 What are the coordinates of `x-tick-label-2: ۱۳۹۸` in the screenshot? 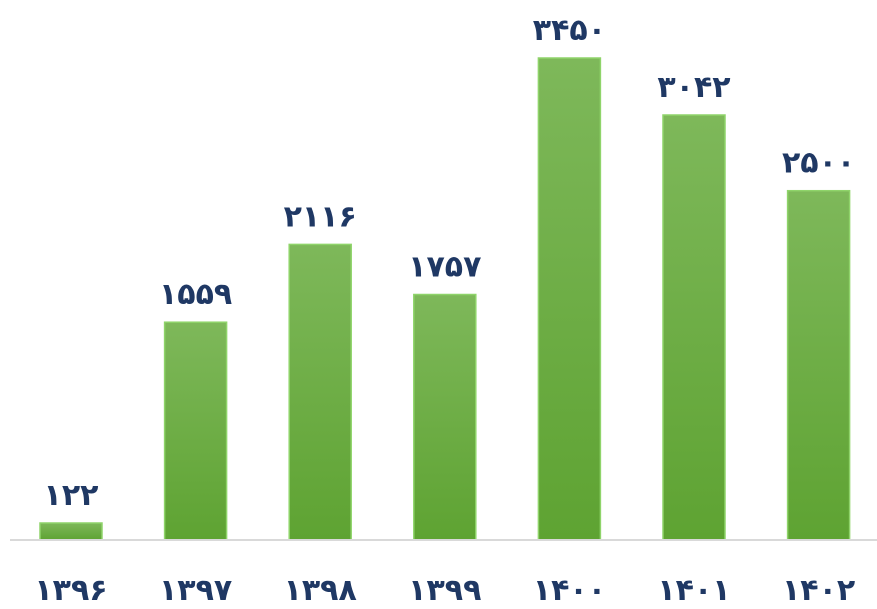 It's located at (320, 590).